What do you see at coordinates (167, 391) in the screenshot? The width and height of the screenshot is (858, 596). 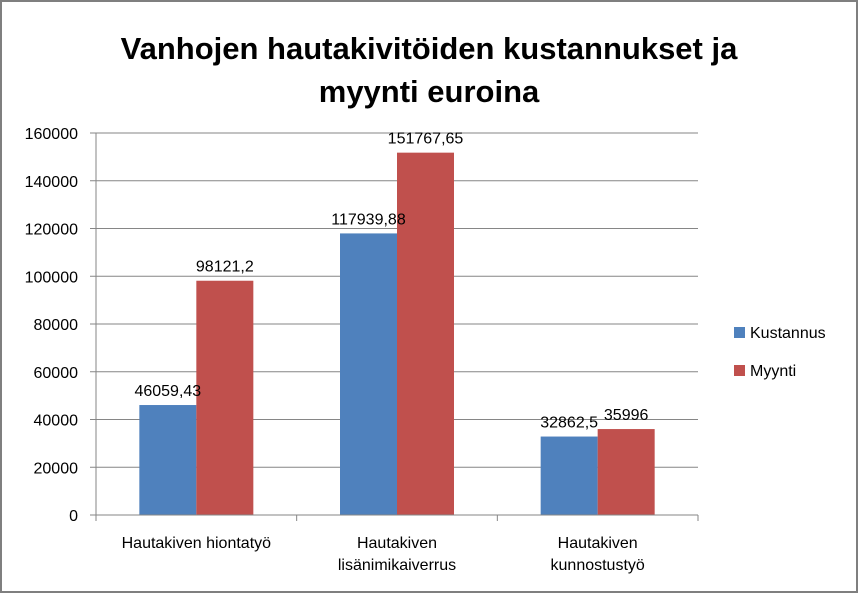 I see `data-label: 46059,43` at bounding box center [167, 391].